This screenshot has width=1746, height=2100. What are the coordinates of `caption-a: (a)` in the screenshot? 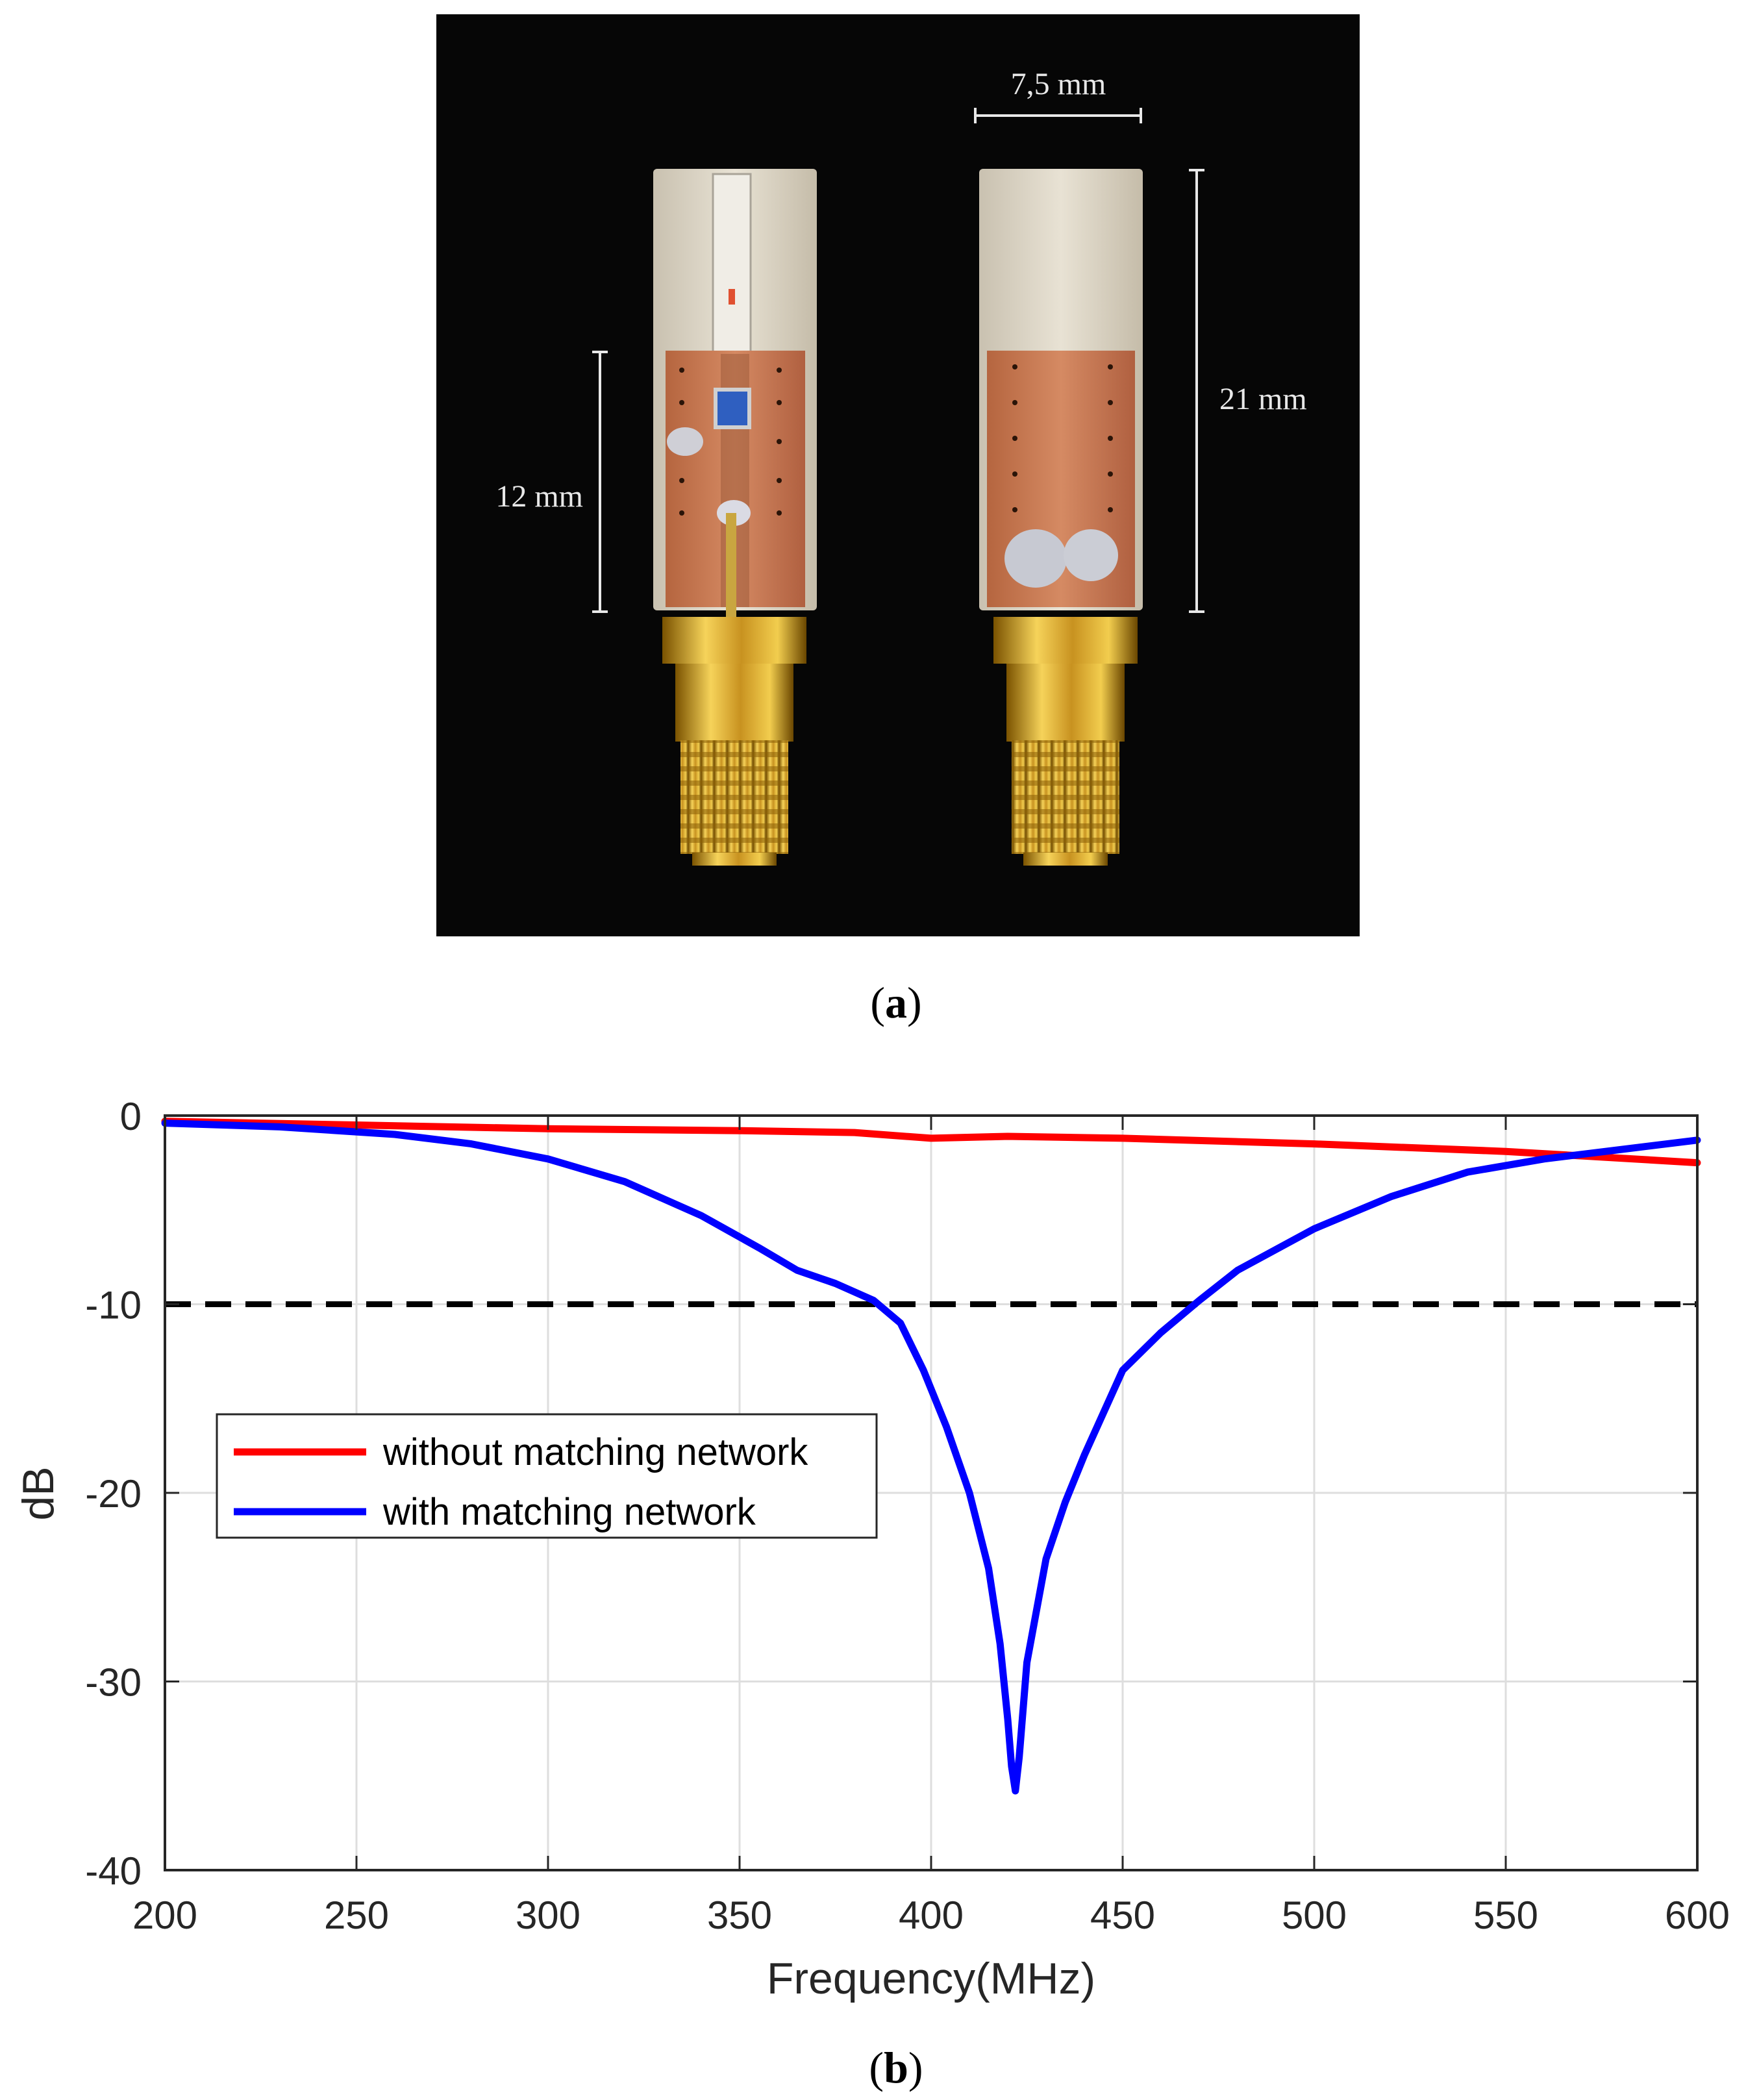 It's located at (896, 1003).